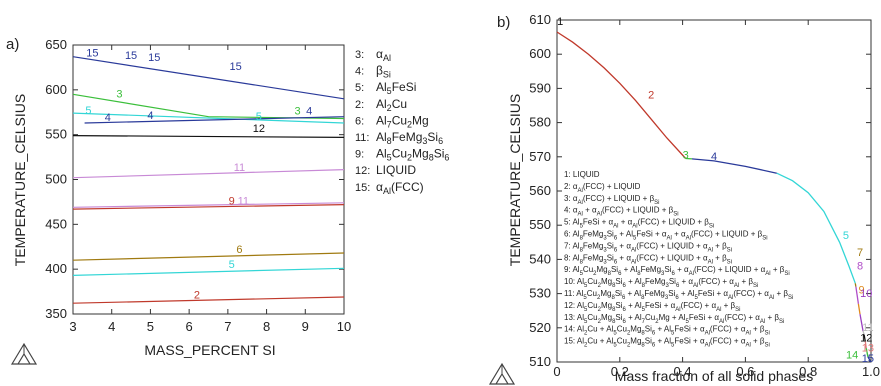  What do you see at coordinates (540, 87) in the screenshot?
I see `y-tick-label: 590` at bounding box center [540, 87].